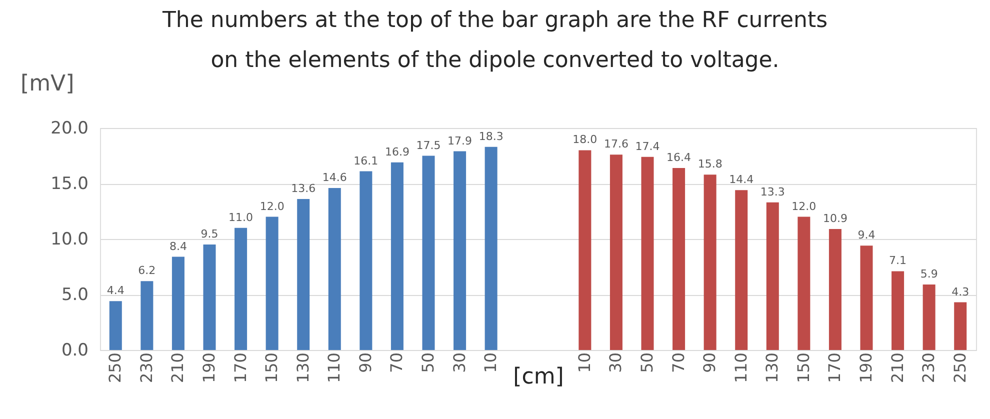  I want to click on y-axis-title: [mV], so click(47, 84).